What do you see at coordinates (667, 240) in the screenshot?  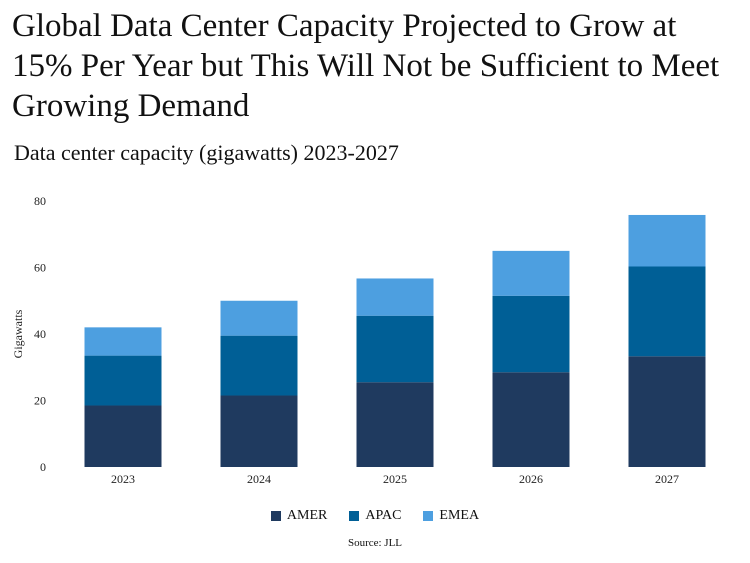 I see `bar-emea-2027` at bounding box center [667, 240].